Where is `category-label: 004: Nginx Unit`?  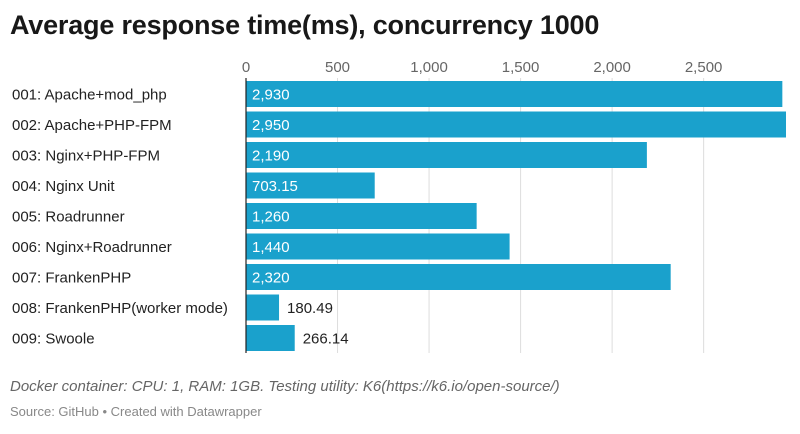 category-label: 004: Nginx Unit is located at coordinates (63, 186).